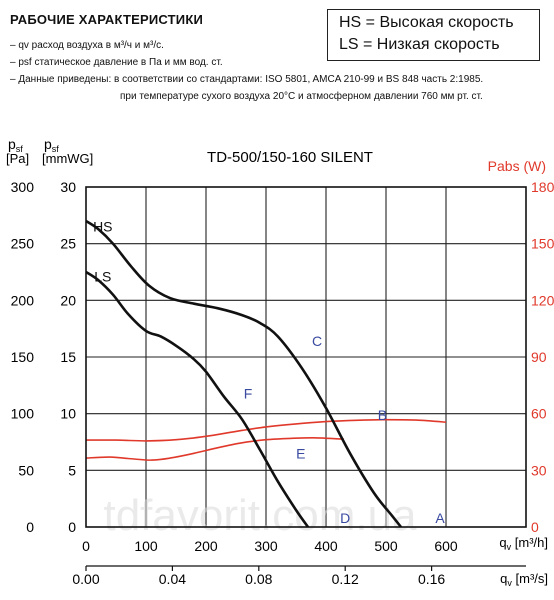 This screenshot has height=600, width=554. I want to click on curve-label-d: D, so click(345, 518).